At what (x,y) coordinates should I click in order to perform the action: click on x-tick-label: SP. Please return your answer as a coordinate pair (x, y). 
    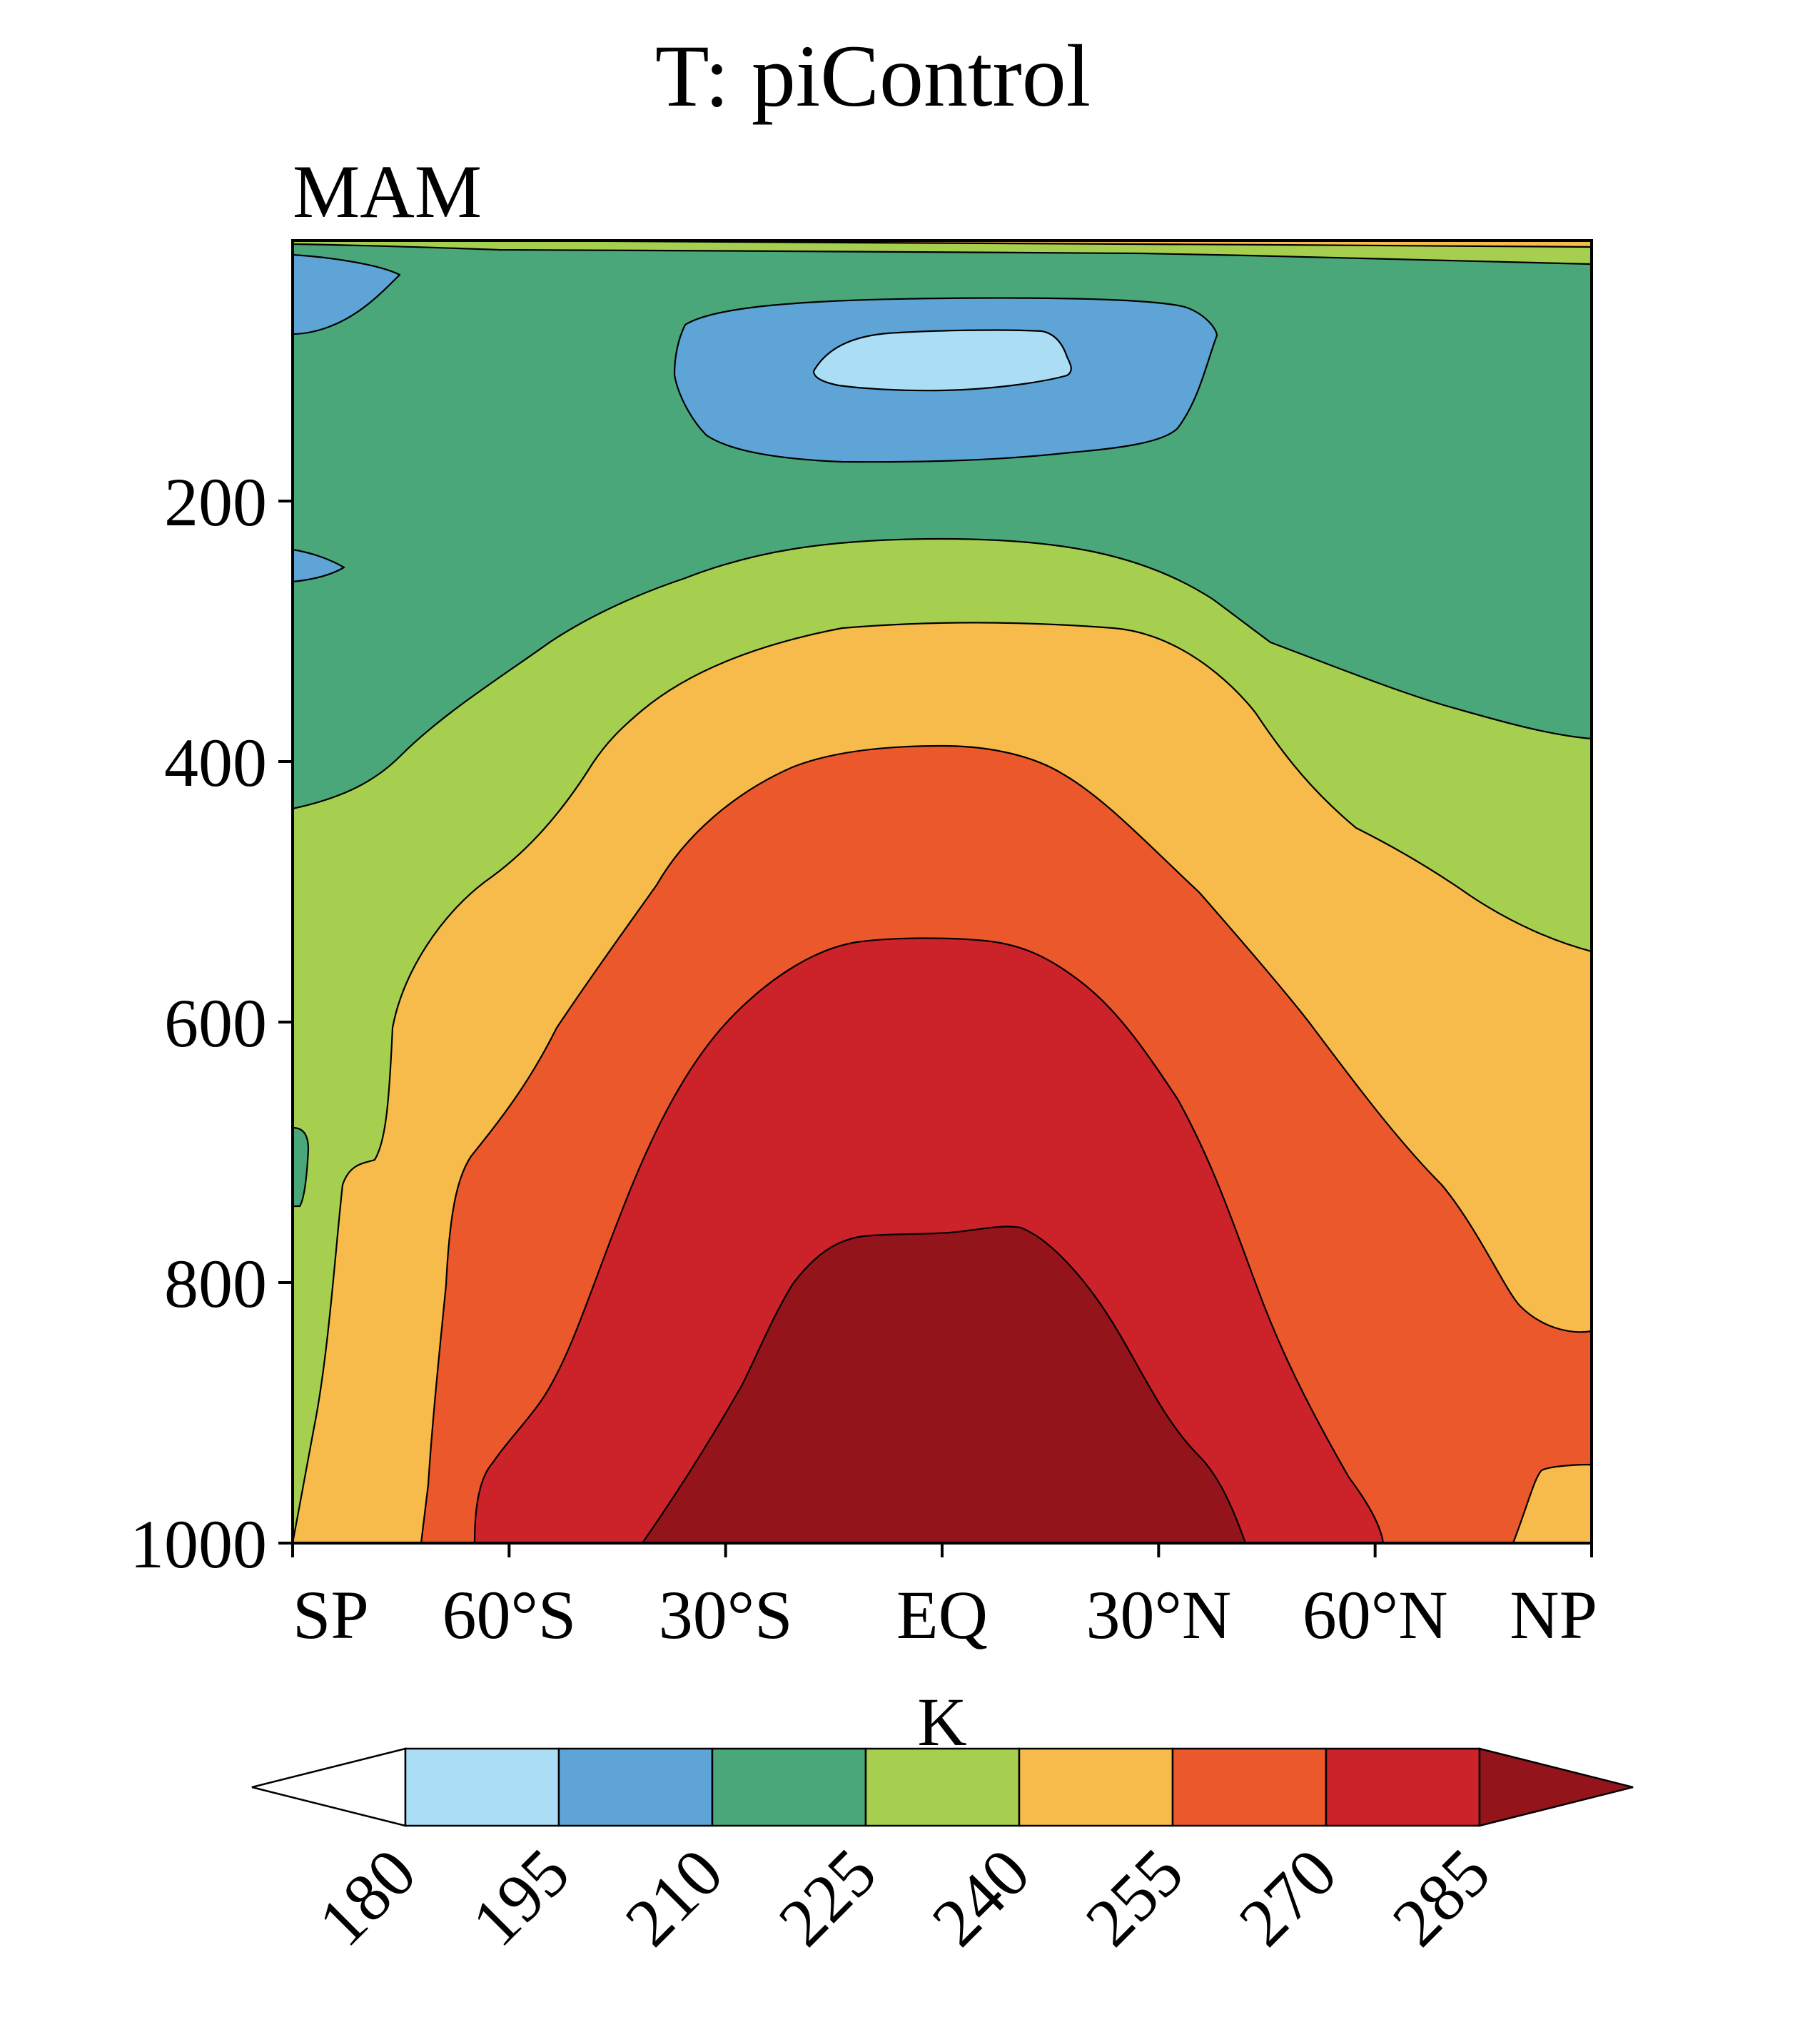
    Looking at the image, I should click on (331, 1615).